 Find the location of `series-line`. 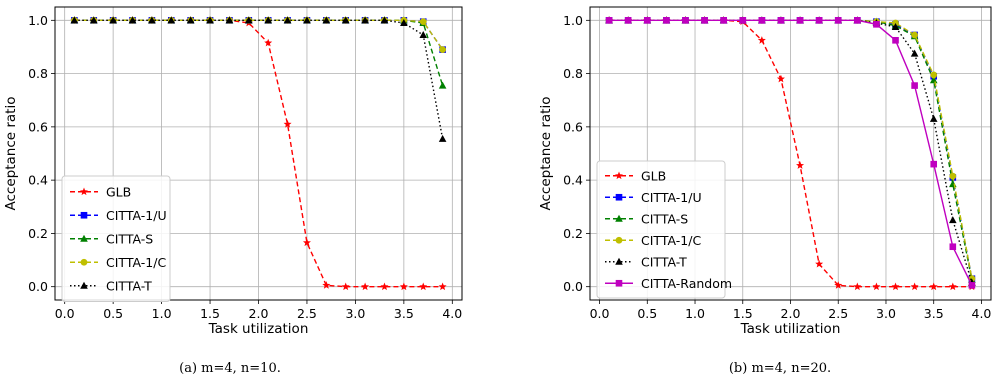

series-line is located at coordinates (259, 79).